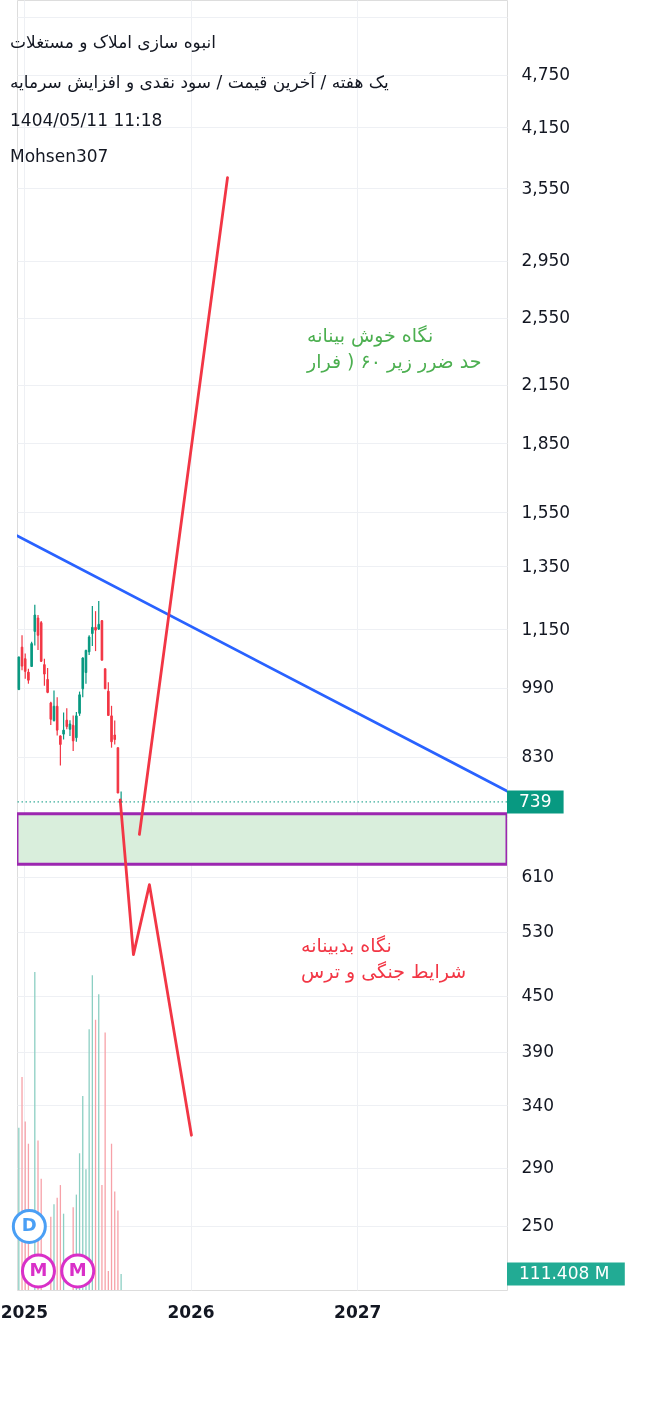  I want to click on y-tick-label: 2,550, so click(546, 317).